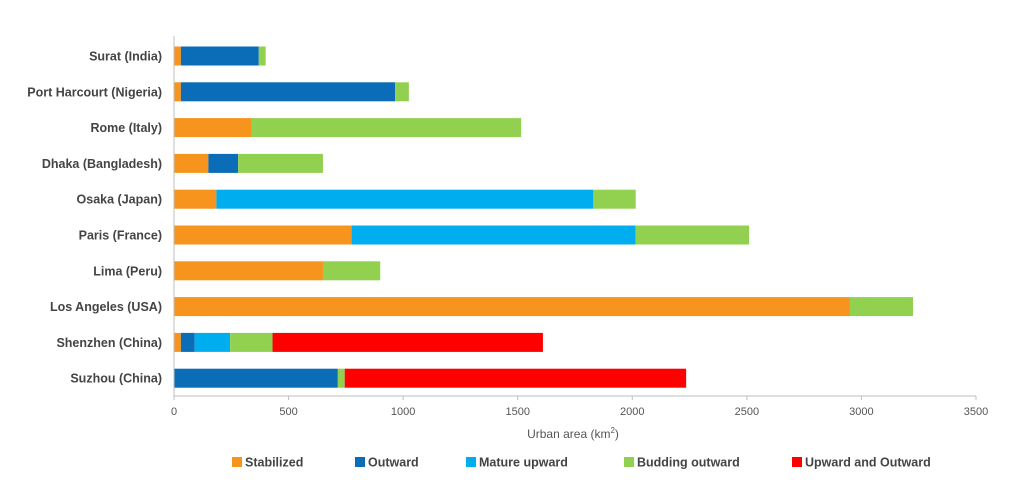 The height and width of the screenshot is (500, 1024). I want to click on legend-label: Upward and Outward, so click(868, 463).